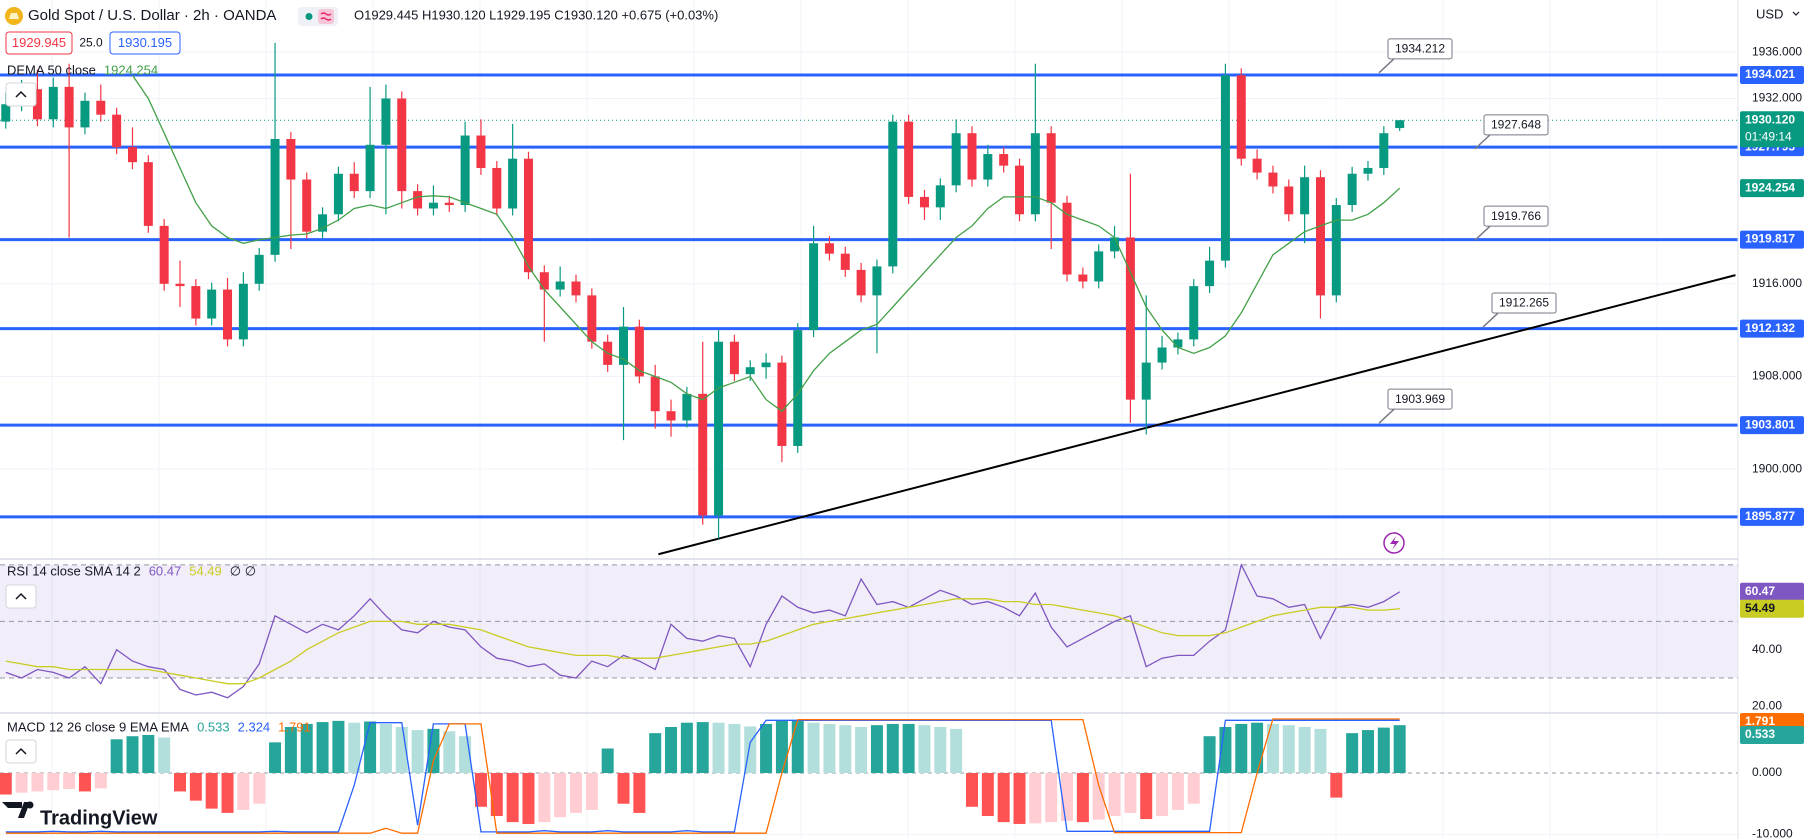 This screenshot has height=839, width=1806. Describe the element at coordinates (1777, 468) in the screenshot. I see `y-tick-label: 1900.000` at that location.